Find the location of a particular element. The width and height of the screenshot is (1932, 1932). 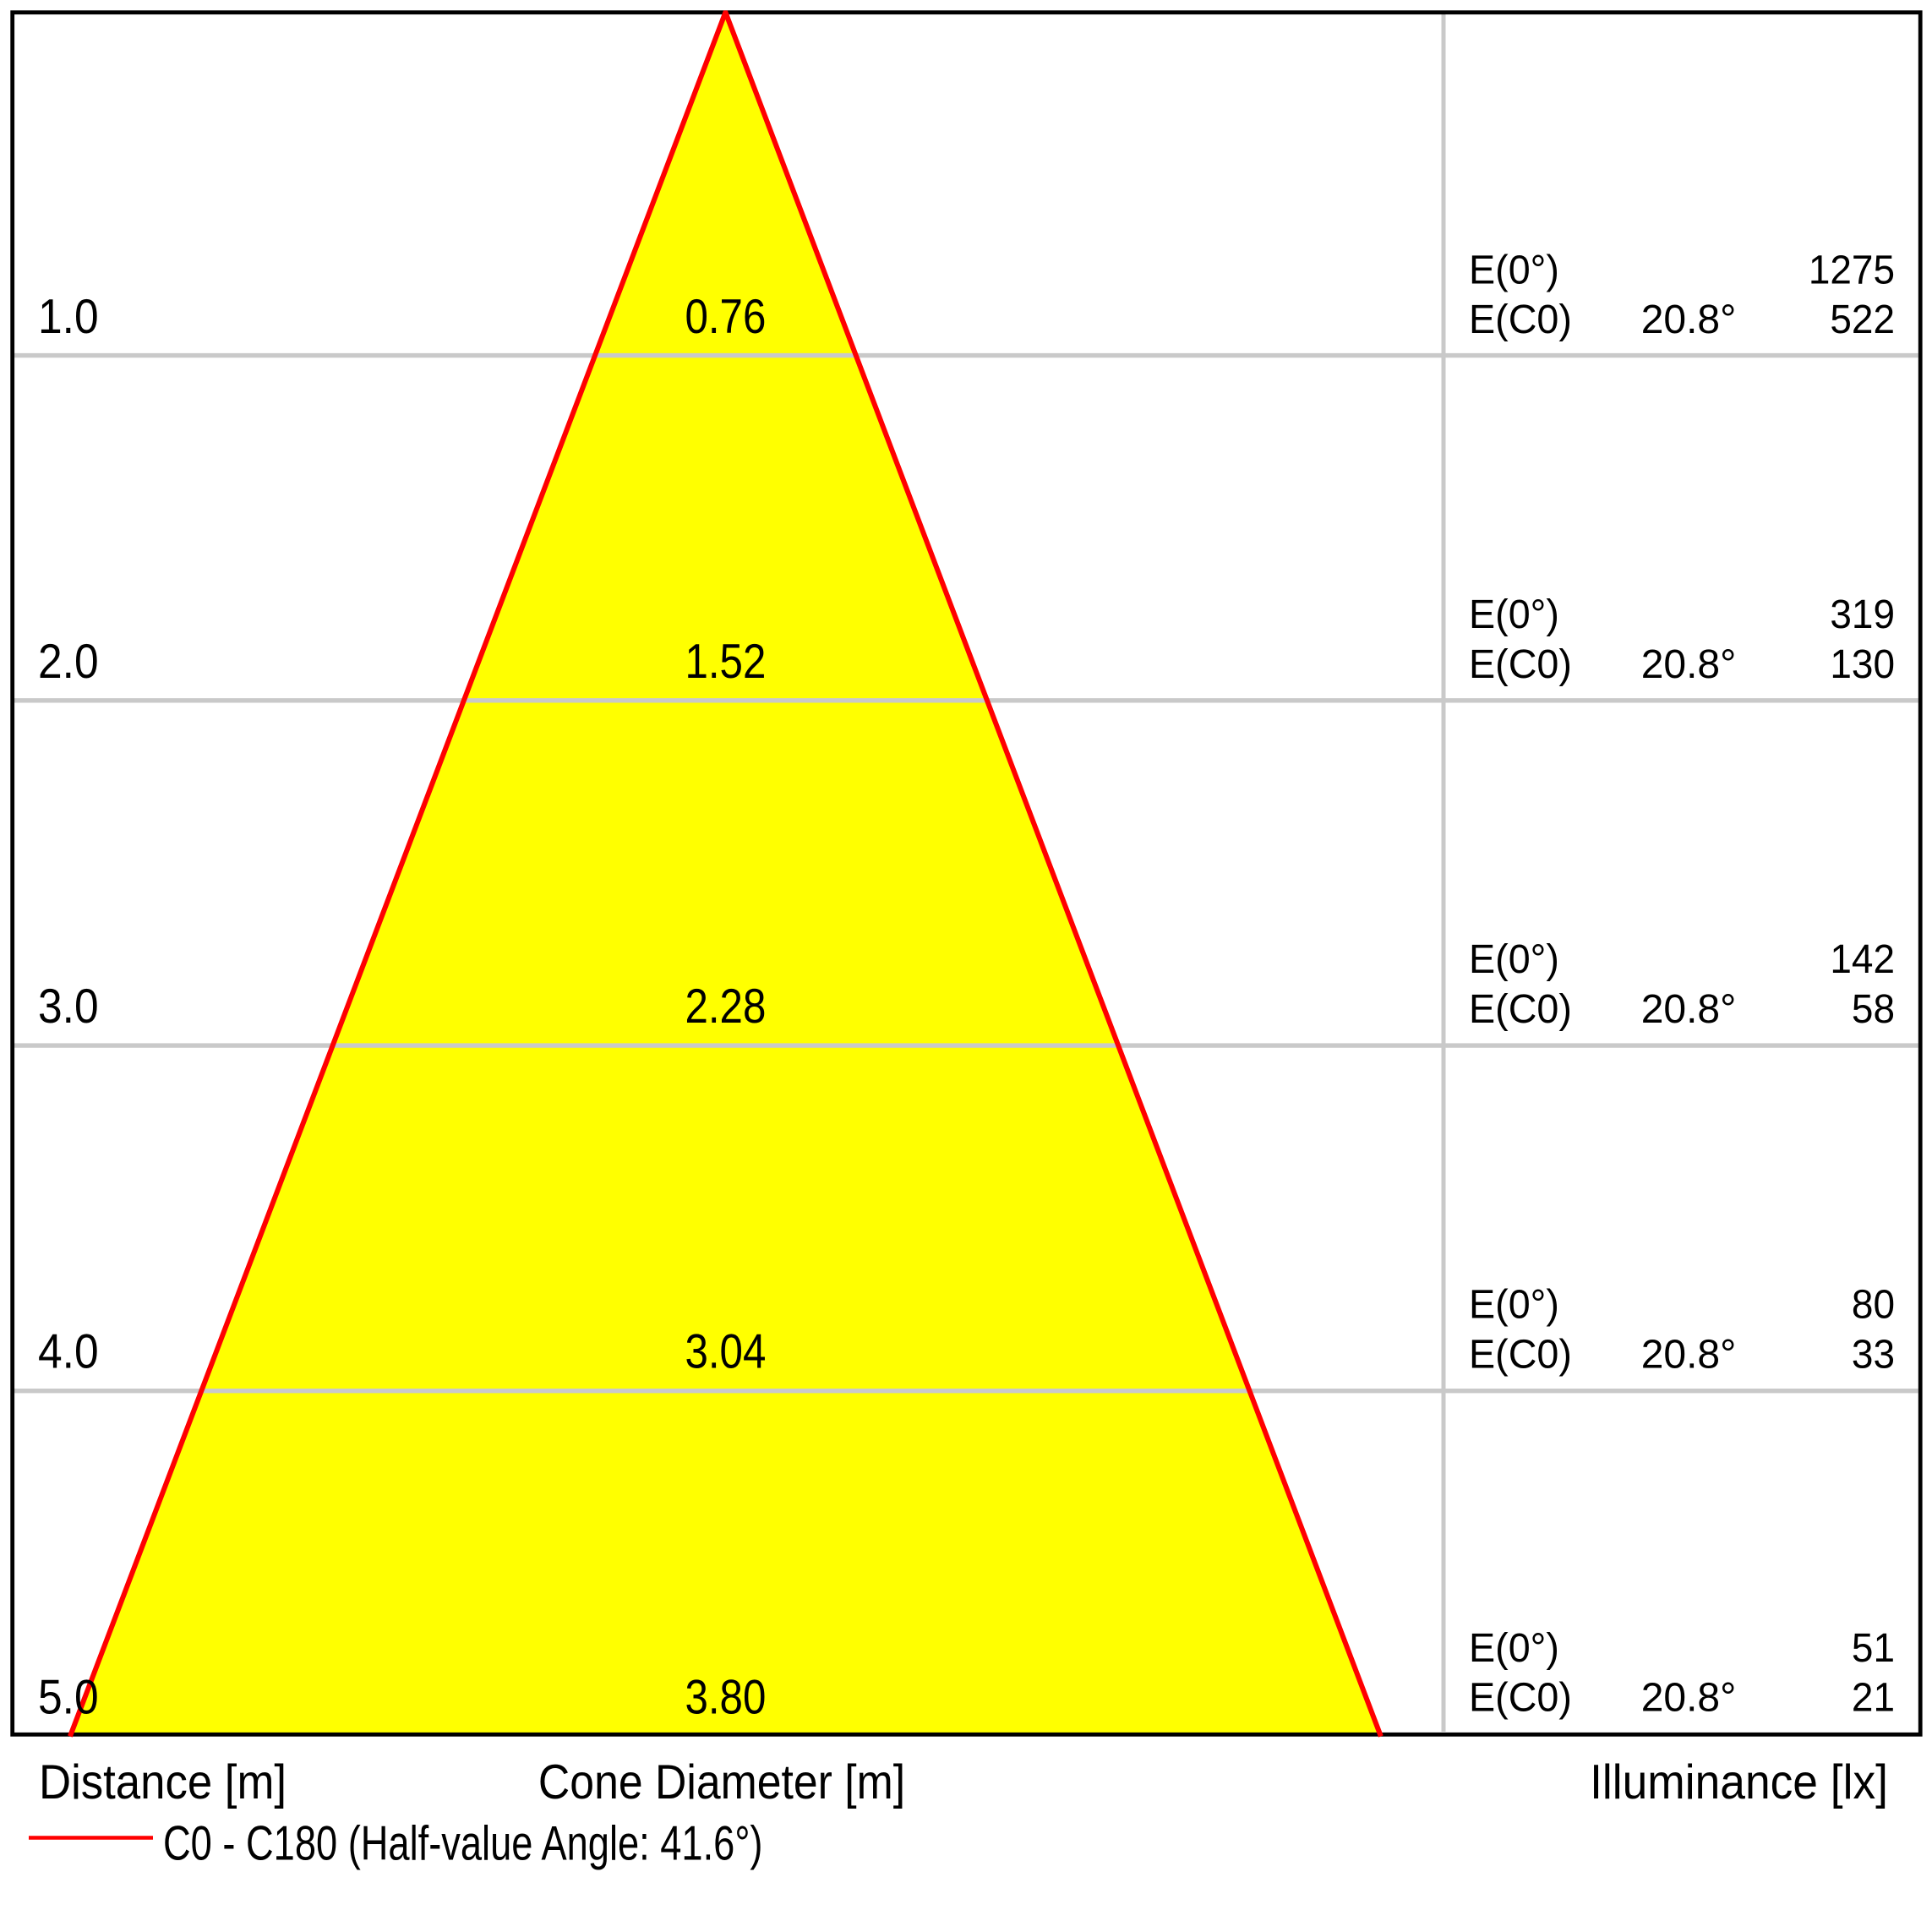

svg-text: 33 is located at coordinates (1873, 1354).